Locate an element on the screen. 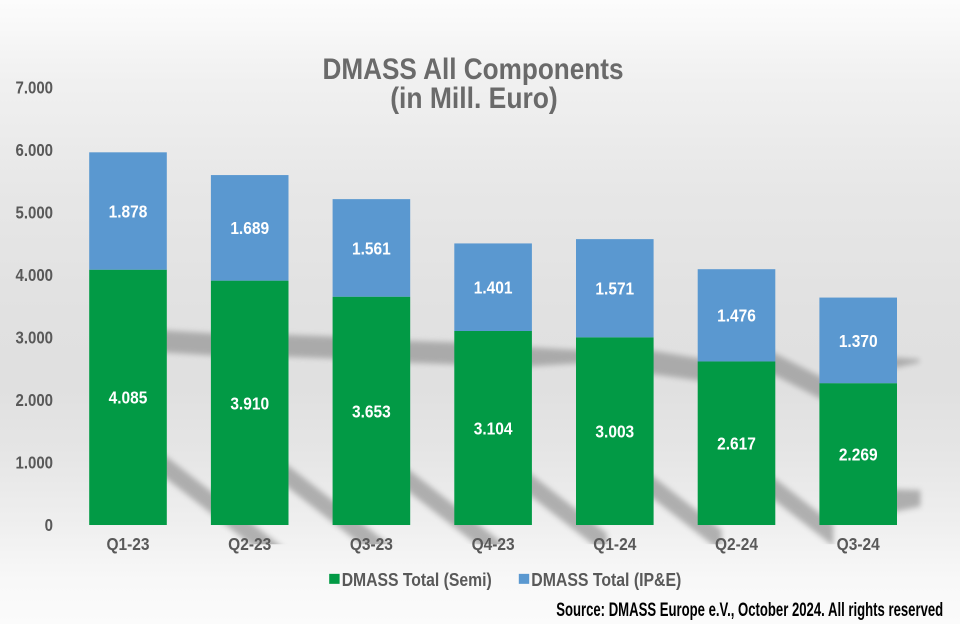 The image size is (960, 624). svg-text: Q1-23 is located at coordinates (127, 544).